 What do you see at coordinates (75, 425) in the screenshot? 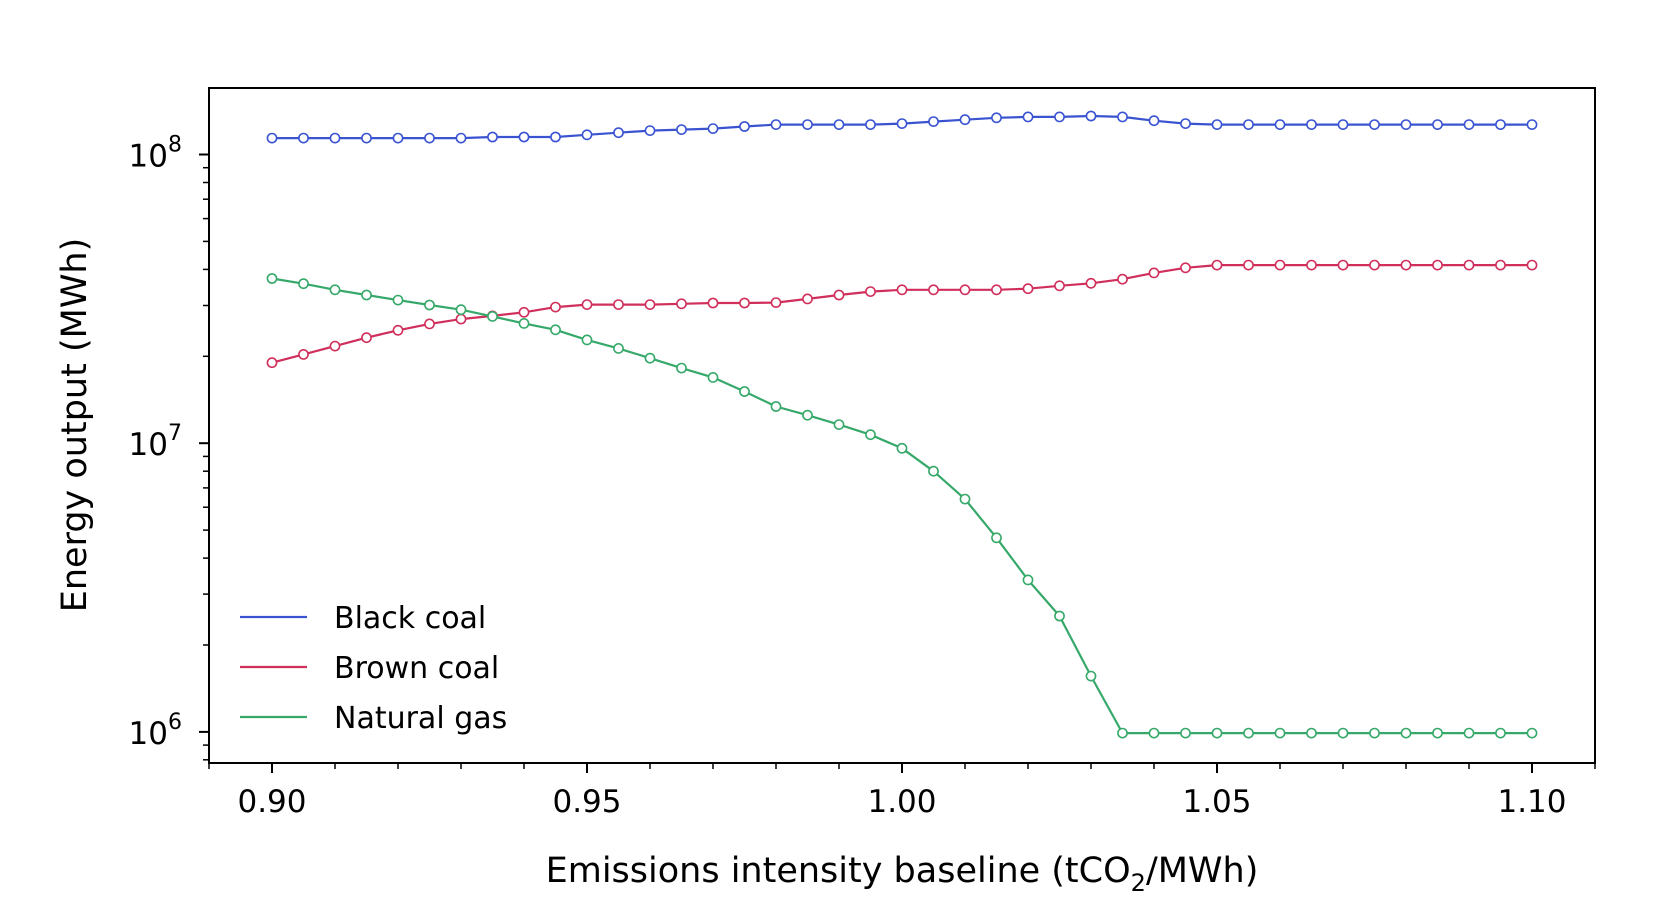
I see `y-axis-label: Energy output (MWh)` at bounding box center [75, 425].